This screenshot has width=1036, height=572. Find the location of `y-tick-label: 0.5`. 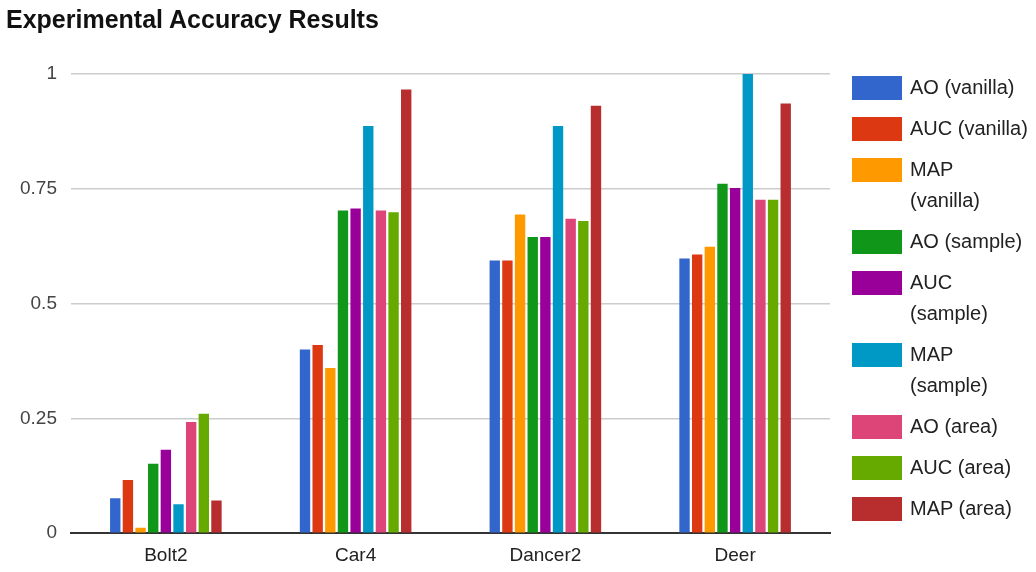

y-tick-label: 0.5 is located at coordinates (43, 302).